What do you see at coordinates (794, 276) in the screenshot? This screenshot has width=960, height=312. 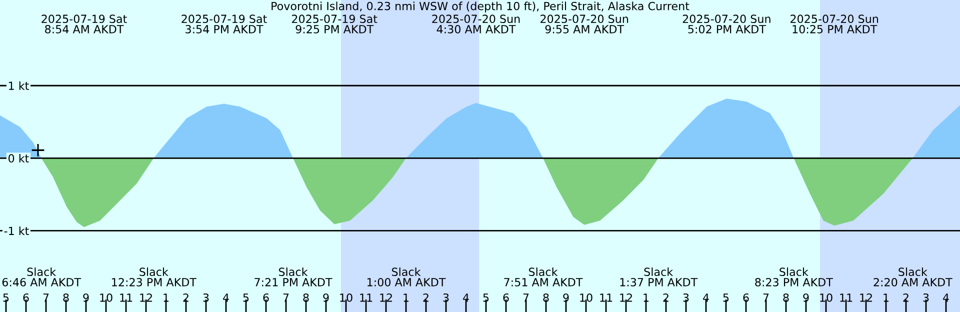 I see `annotation: Slack 8:23 PM AKDT` at bounding box center [794, 276].